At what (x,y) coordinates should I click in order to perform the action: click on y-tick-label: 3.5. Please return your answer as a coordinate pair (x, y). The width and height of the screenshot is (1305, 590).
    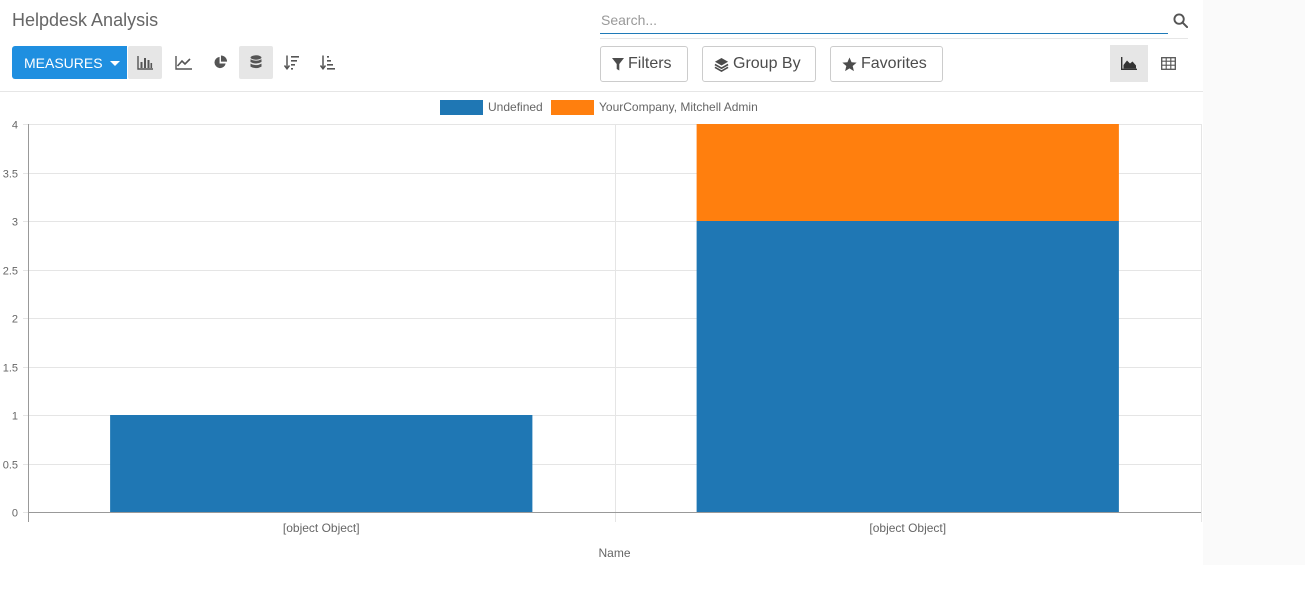
    Looking at the image, I should click on (10, 175).